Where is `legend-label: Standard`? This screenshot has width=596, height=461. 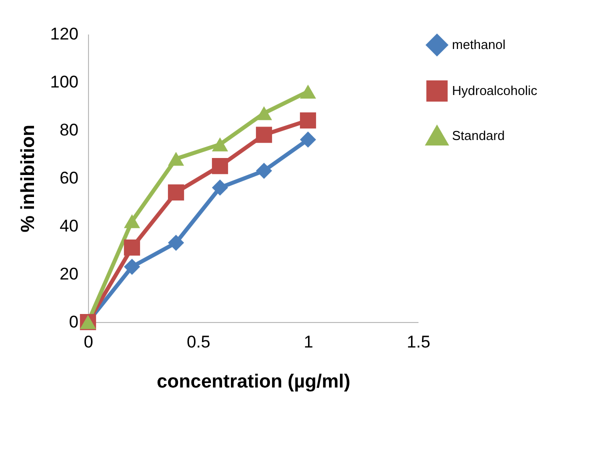 legend-label: Standard is located at coordinates (478, 135).